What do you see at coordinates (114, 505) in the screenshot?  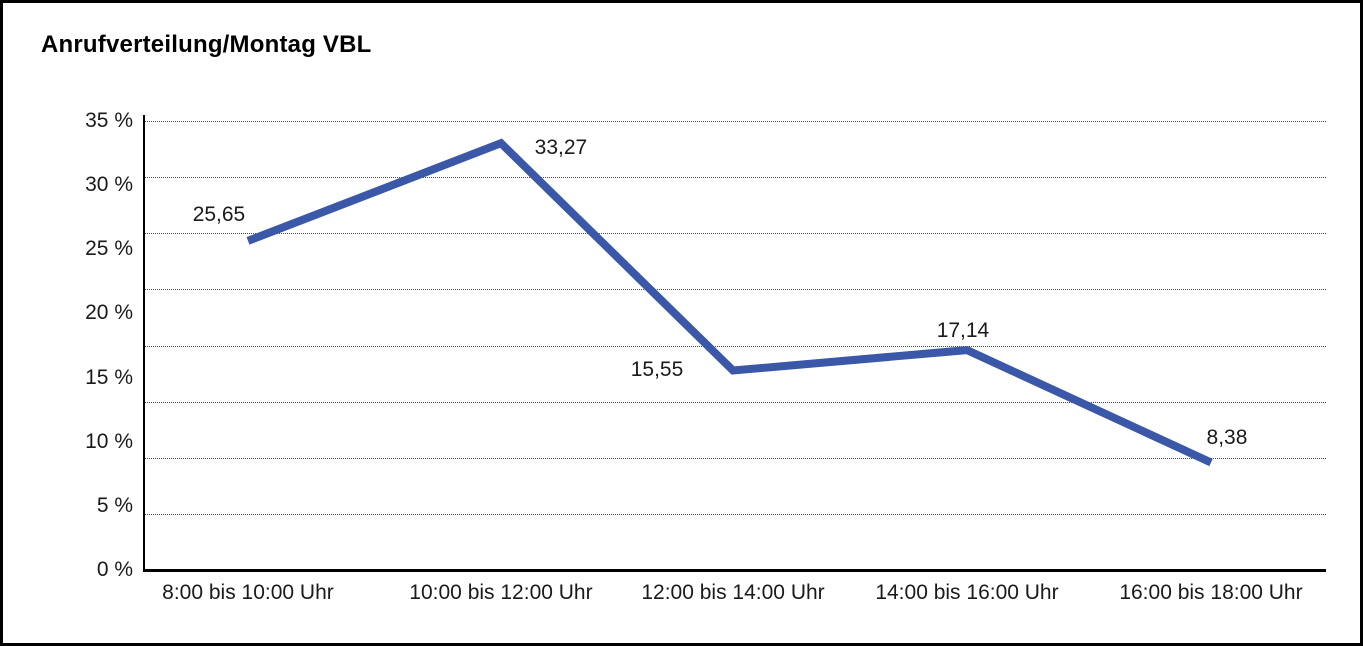 I see `y-tick-label: 5 %` at bounding box center [114, 505].